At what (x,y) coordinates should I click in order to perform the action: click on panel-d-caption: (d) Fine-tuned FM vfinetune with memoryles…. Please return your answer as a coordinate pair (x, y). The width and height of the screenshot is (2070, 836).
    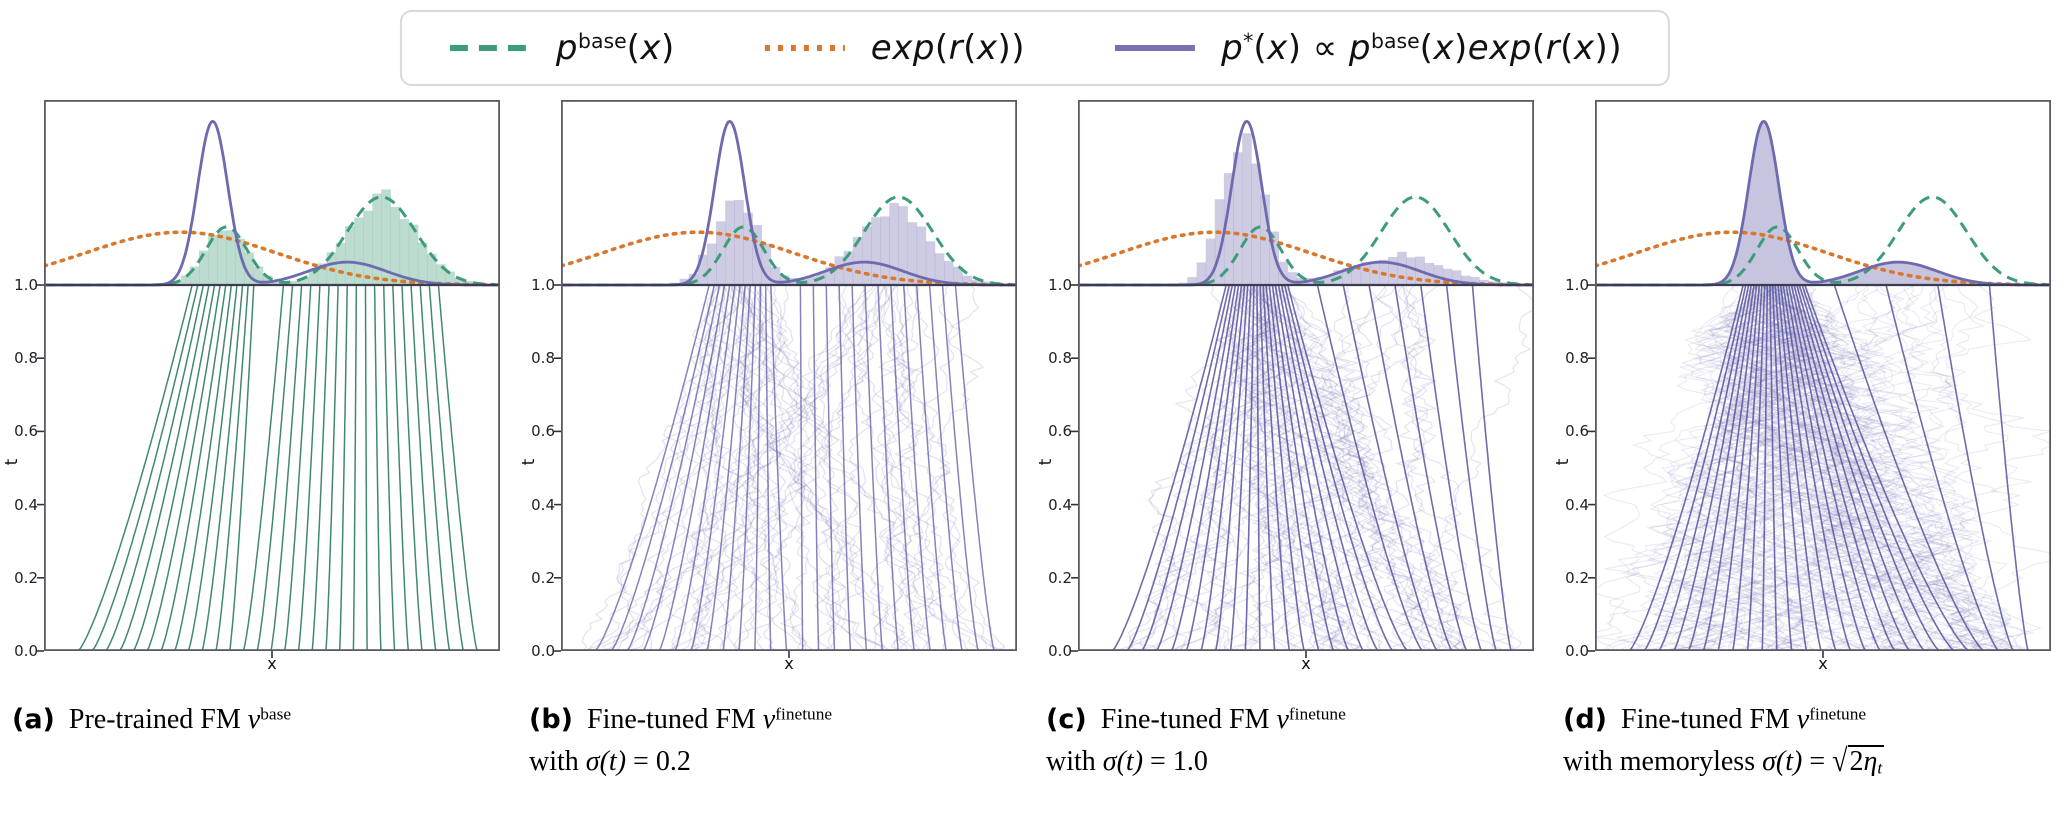
    Looking at the image, I should click on (1813, 741).